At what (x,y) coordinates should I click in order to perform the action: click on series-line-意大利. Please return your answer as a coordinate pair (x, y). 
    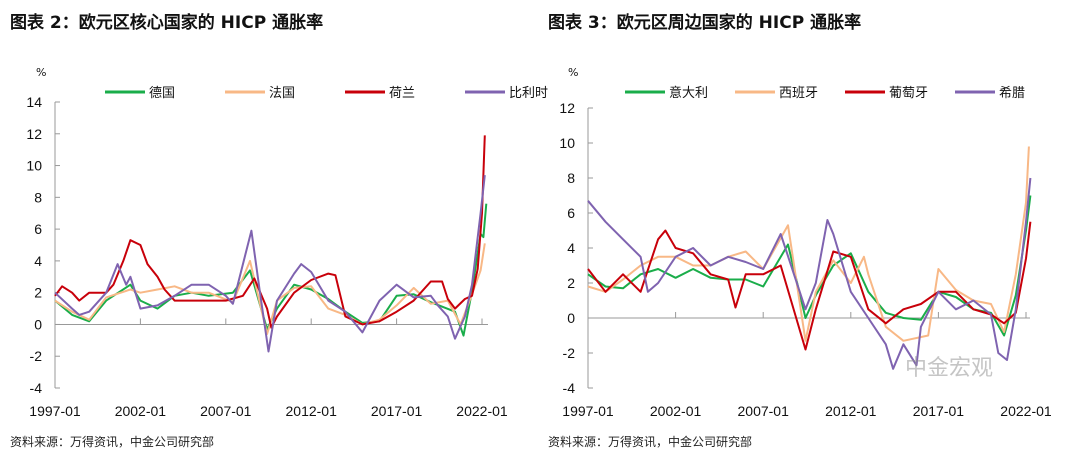
    Looking at the image, I should click on (809, 266).